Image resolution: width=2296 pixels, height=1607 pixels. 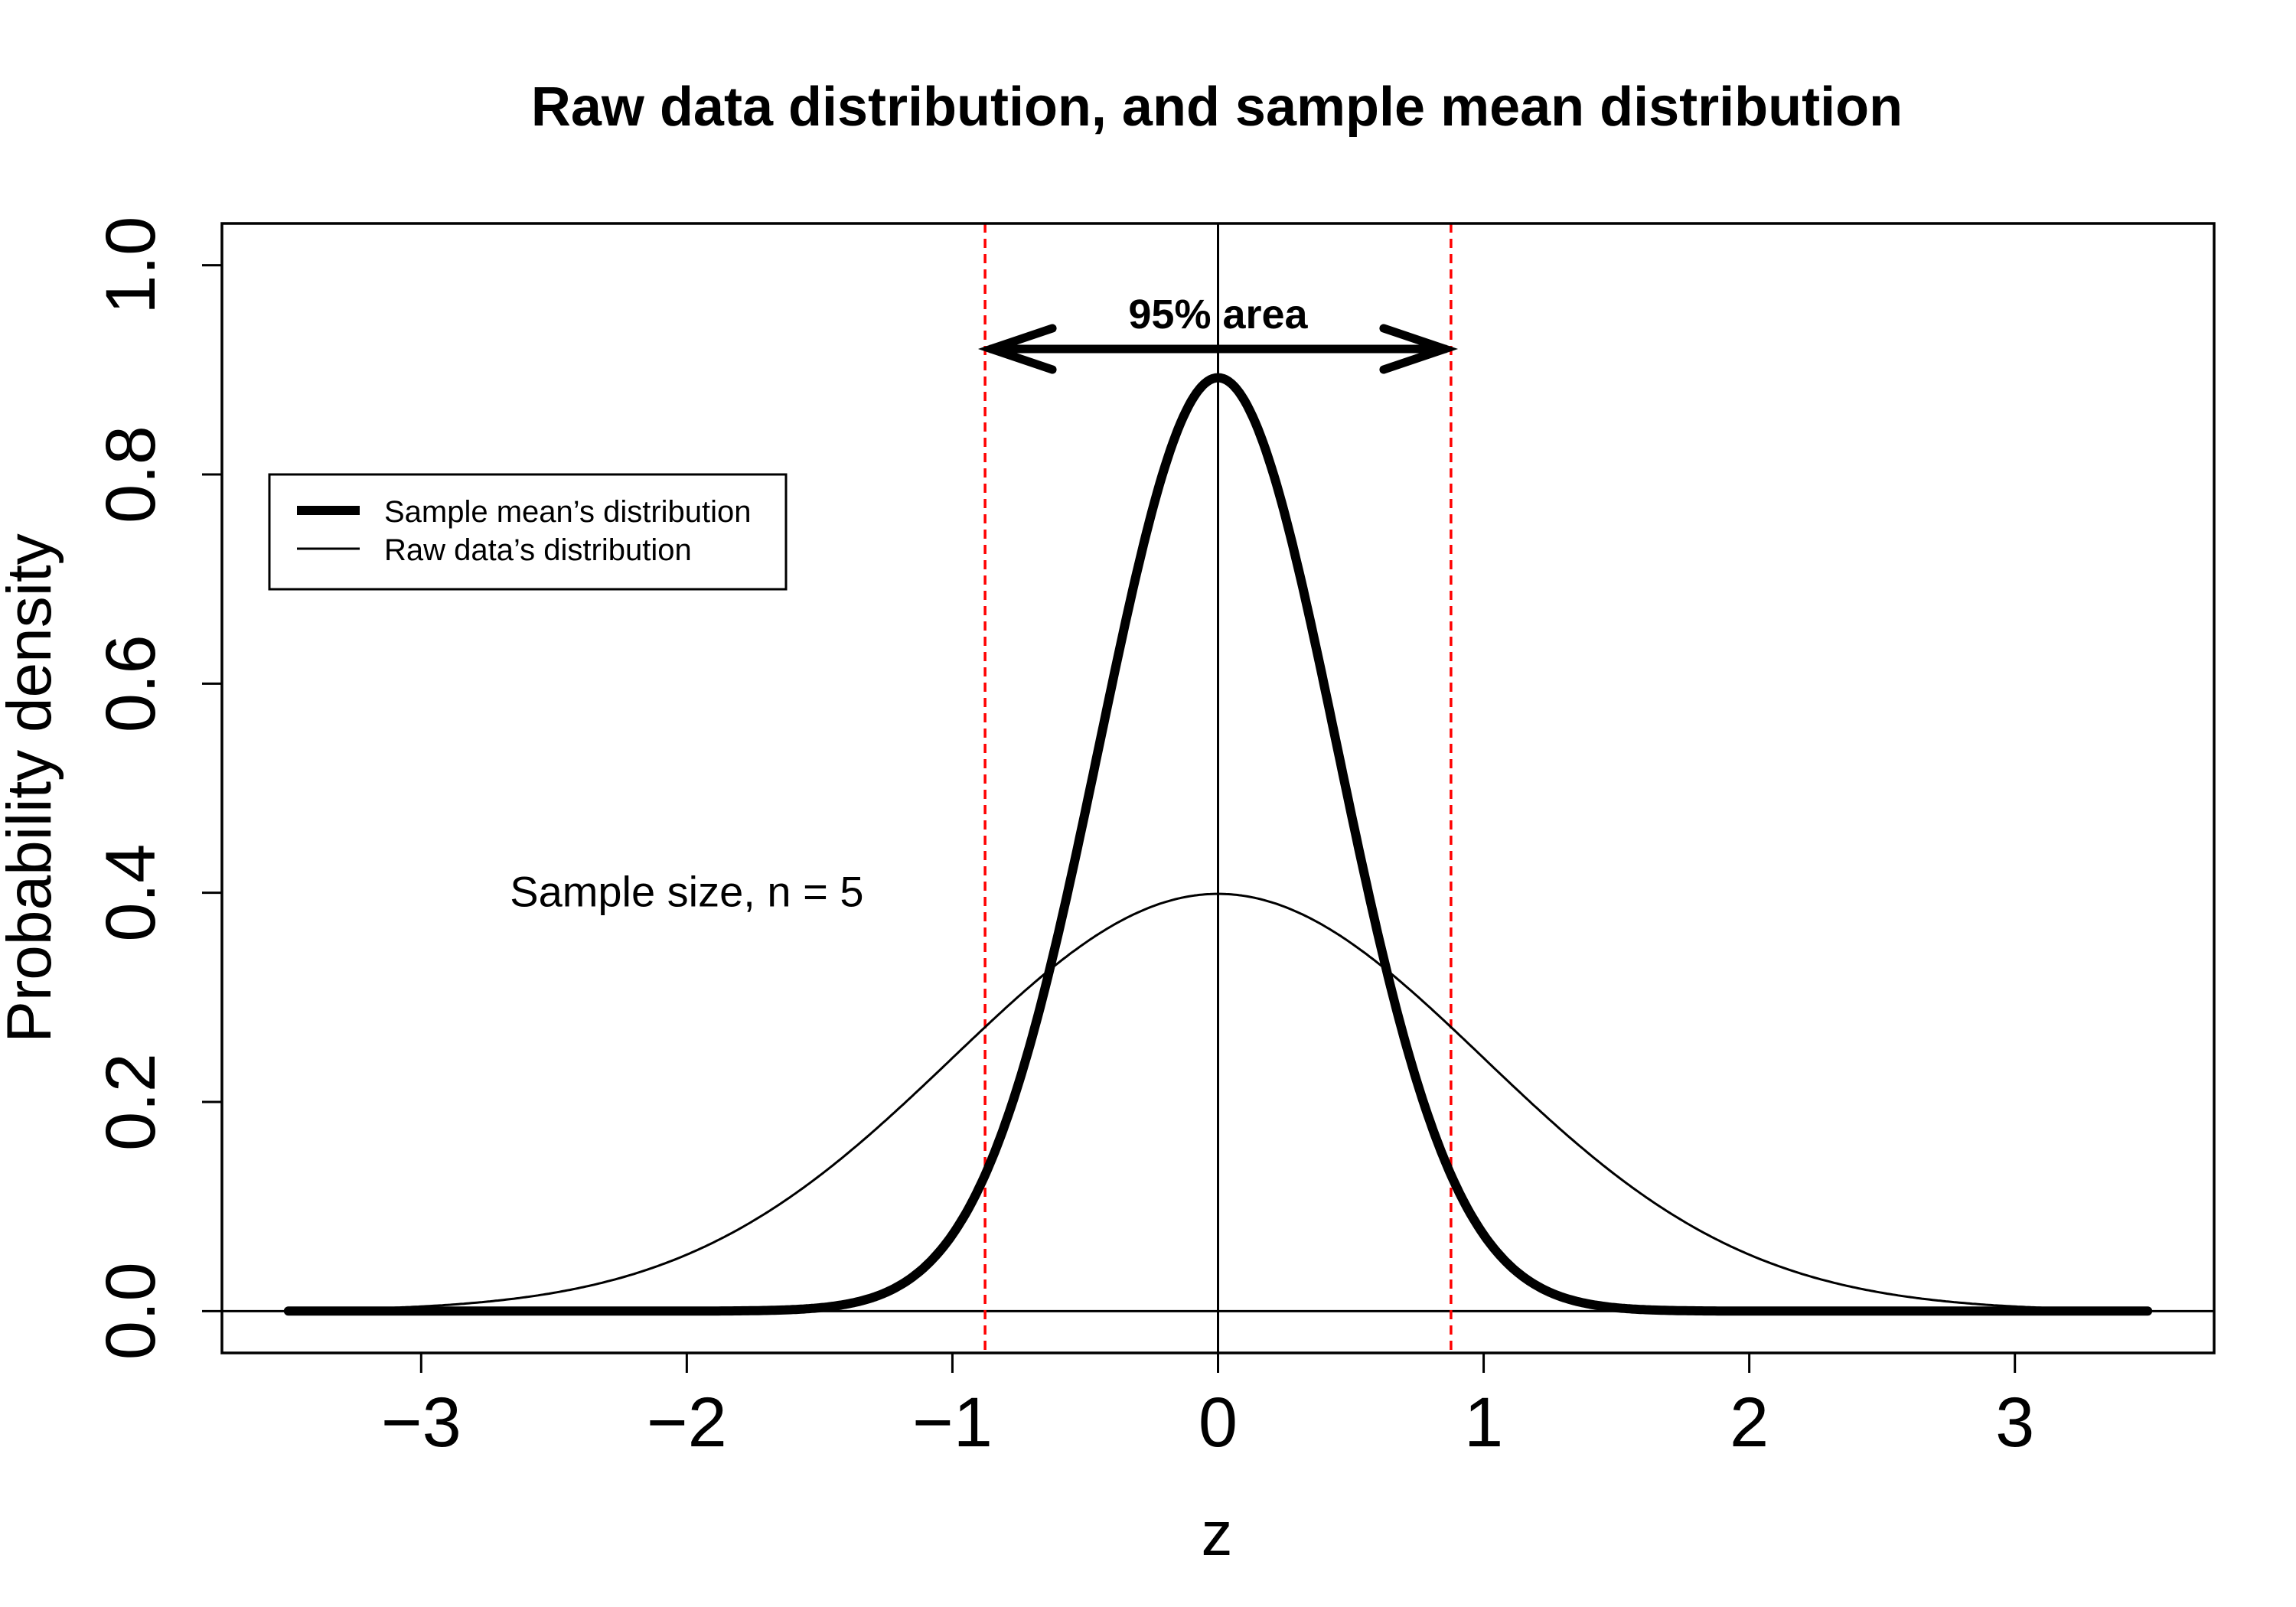 I want to click on x-axis-label: z, so click(x=1217, y=1534).